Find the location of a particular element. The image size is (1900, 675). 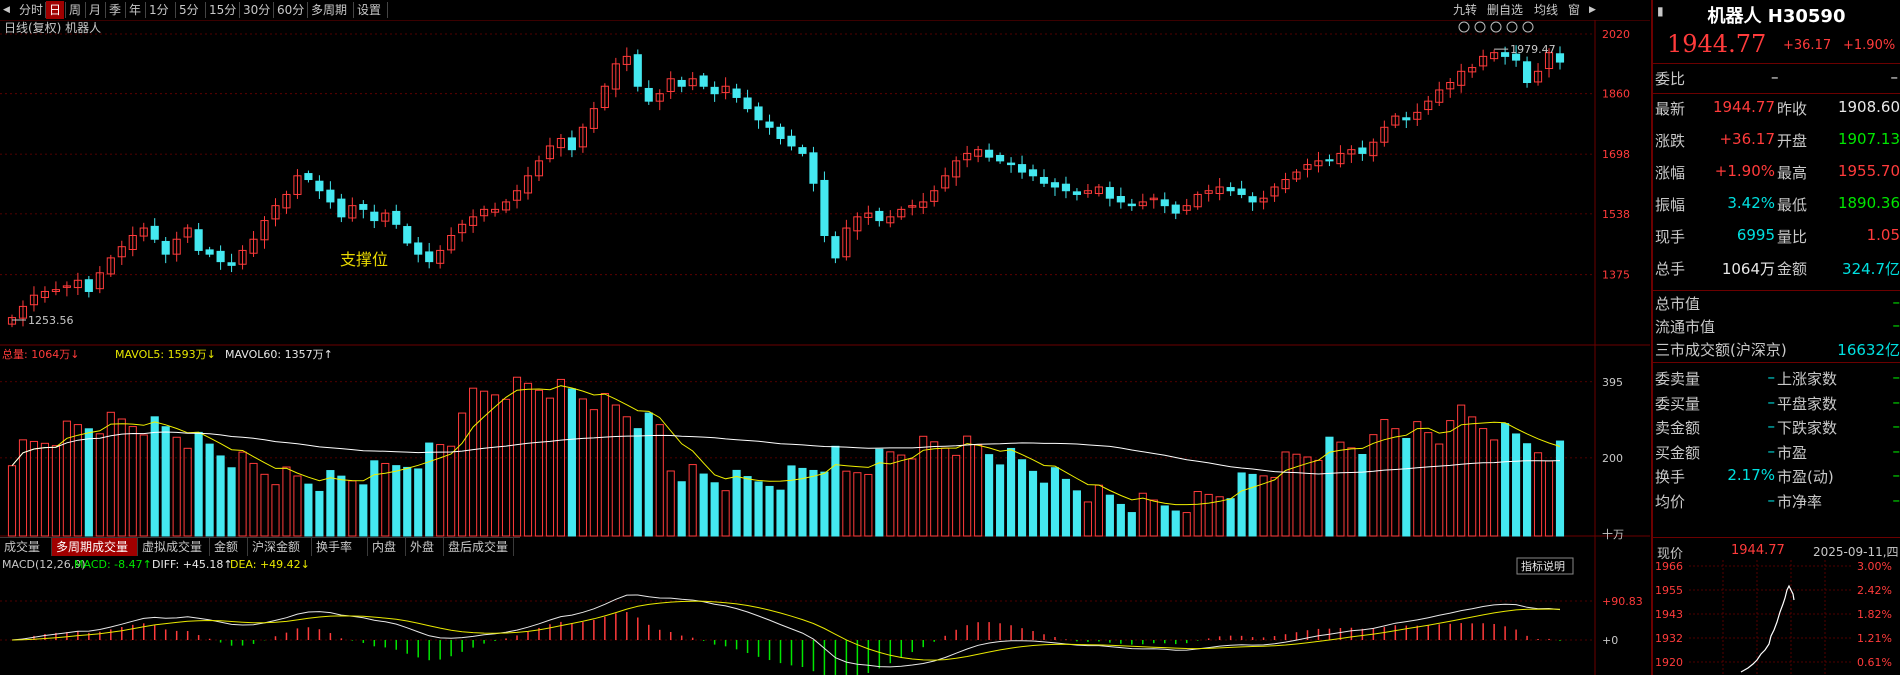

stat-label: 下跌家数 is located at coordinates (1807, 428).